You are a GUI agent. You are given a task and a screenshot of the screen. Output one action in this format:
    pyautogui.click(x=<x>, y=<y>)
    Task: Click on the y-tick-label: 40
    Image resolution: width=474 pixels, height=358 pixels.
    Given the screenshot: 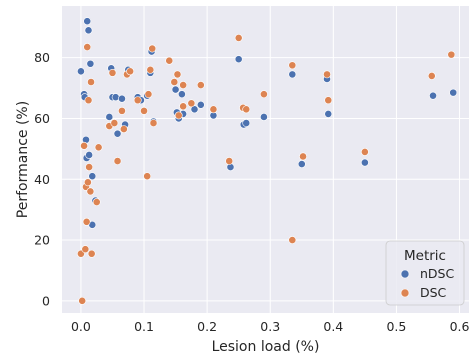 What is the action you would take?
    pyautogui.click(x=42, y=179)
    